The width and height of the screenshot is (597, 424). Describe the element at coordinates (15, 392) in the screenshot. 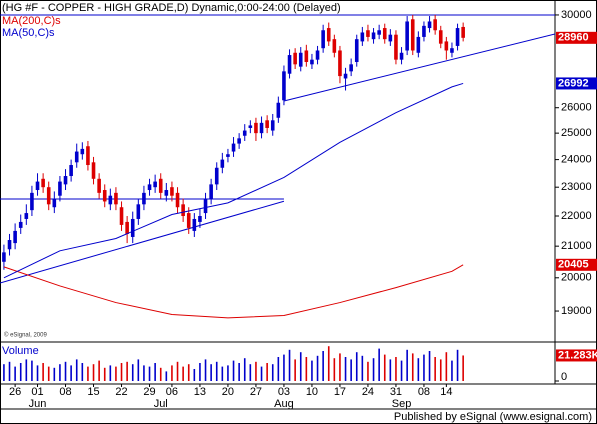

I see `x-tick-label: 26` at that location.